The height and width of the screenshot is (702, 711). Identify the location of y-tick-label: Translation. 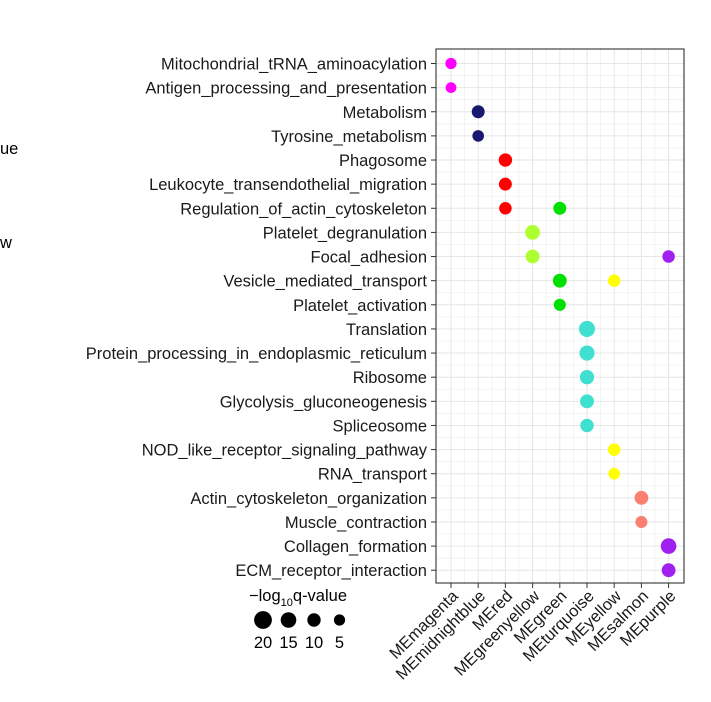
(386, 330).